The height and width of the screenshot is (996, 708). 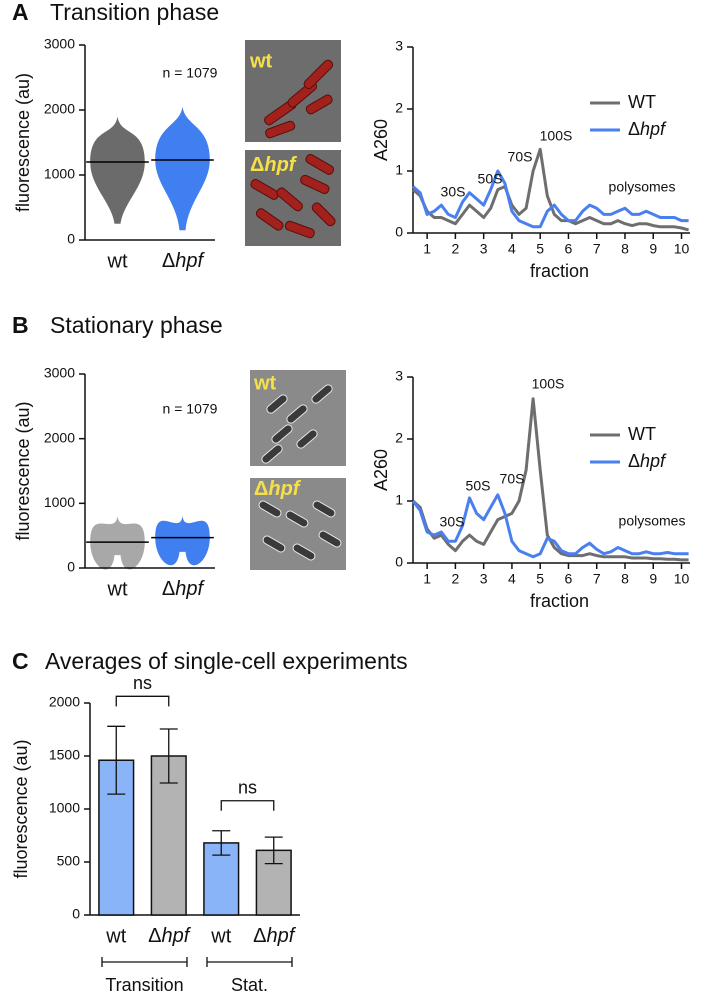 I want to click on panel-label: B, so click(x=20, y=325).